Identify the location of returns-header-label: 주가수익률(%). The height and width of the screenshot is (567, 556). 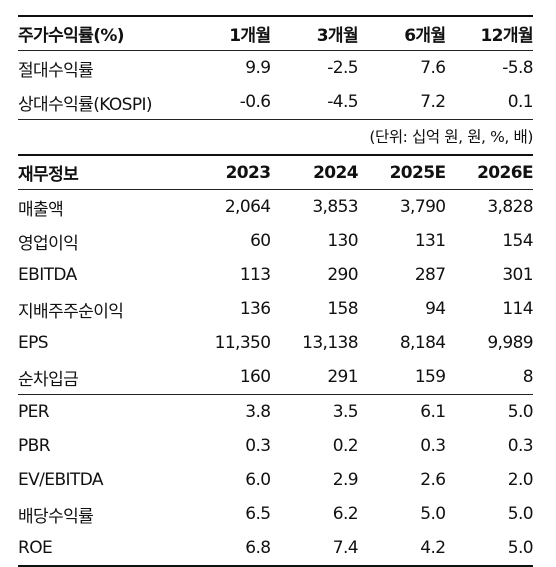
(71, 36).